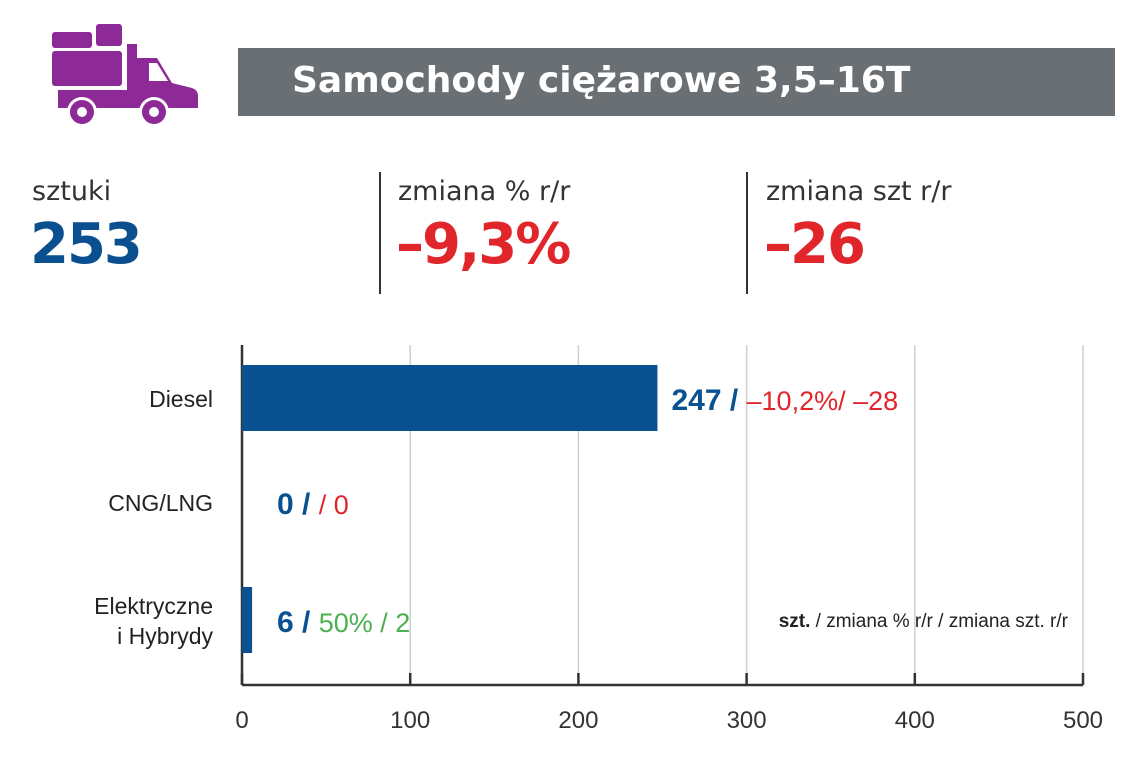 This screenshot has width=1140, height=778. I want to click on legend-note: szt. / zmiana % r/r / zmiana szt. r/r, so click(924, 621).